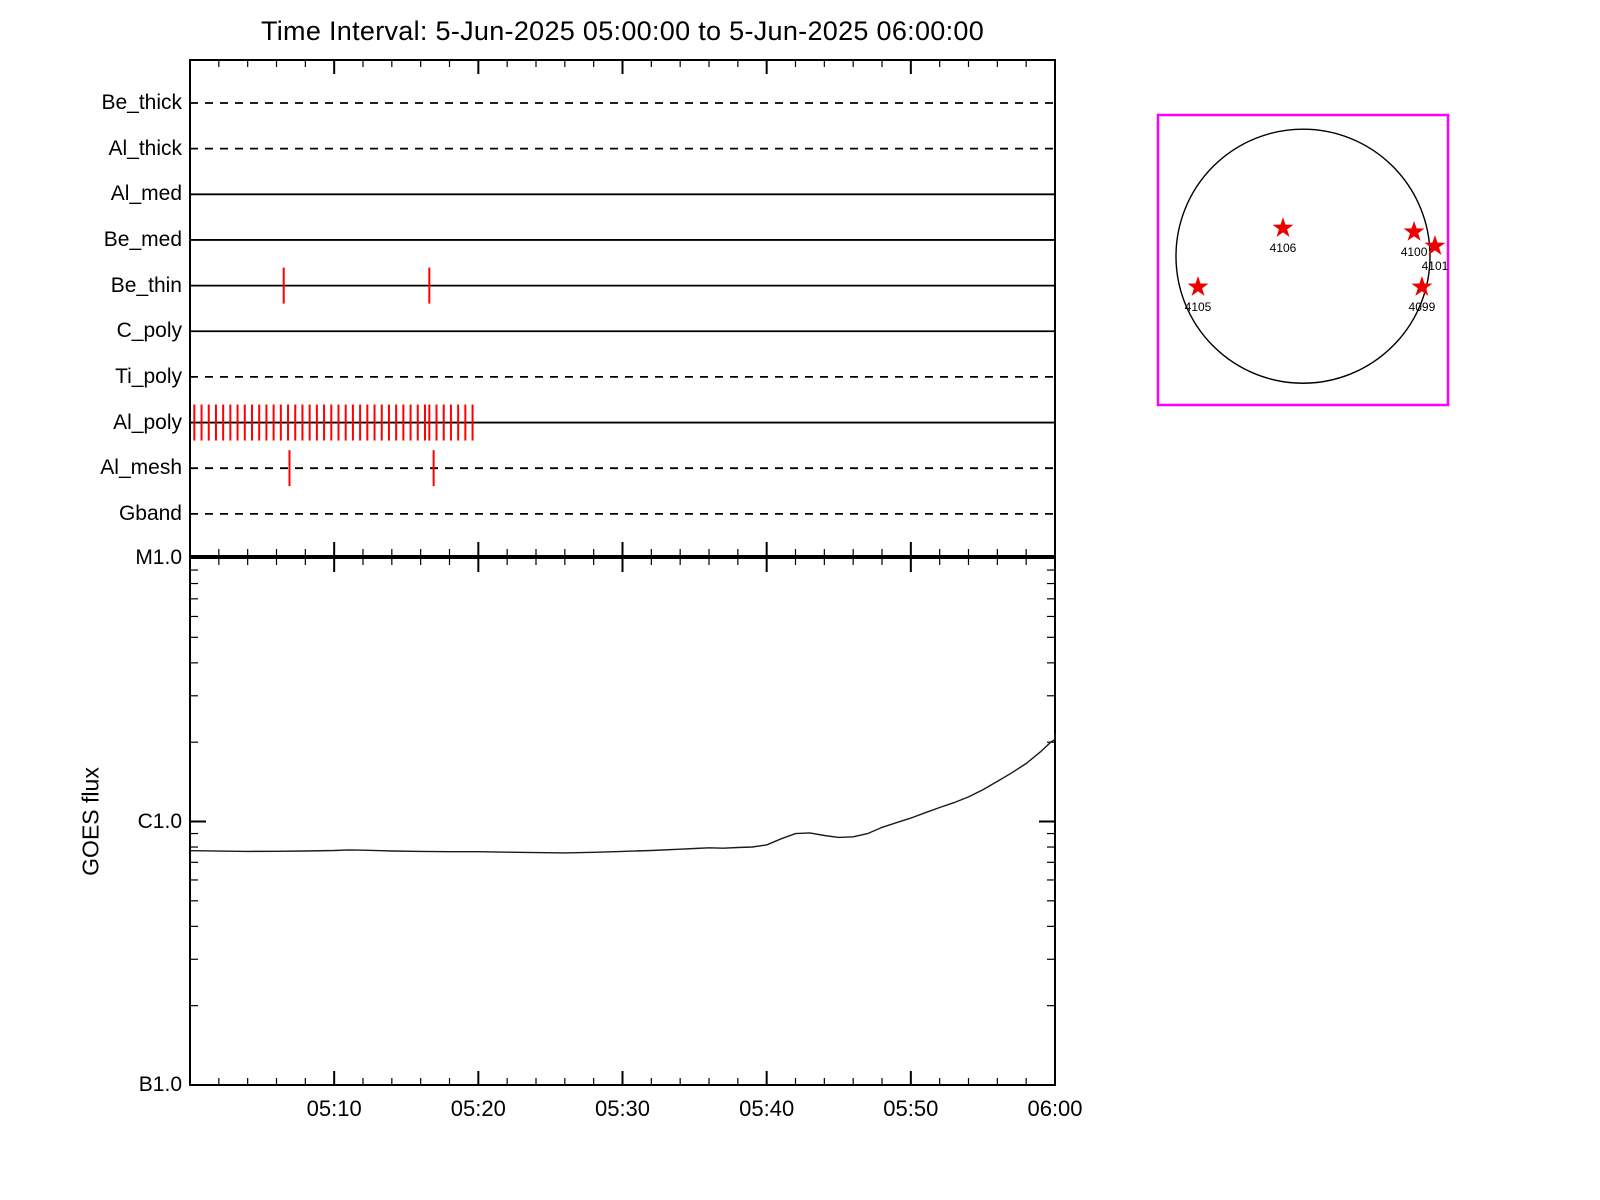 The width and height of the screenshot is (1600, 1200). What do you see at coordinates (158, 557) in the screenshot?
I see `goes-ytick-M1.0: M1.0` at bounding box center [158, 557].